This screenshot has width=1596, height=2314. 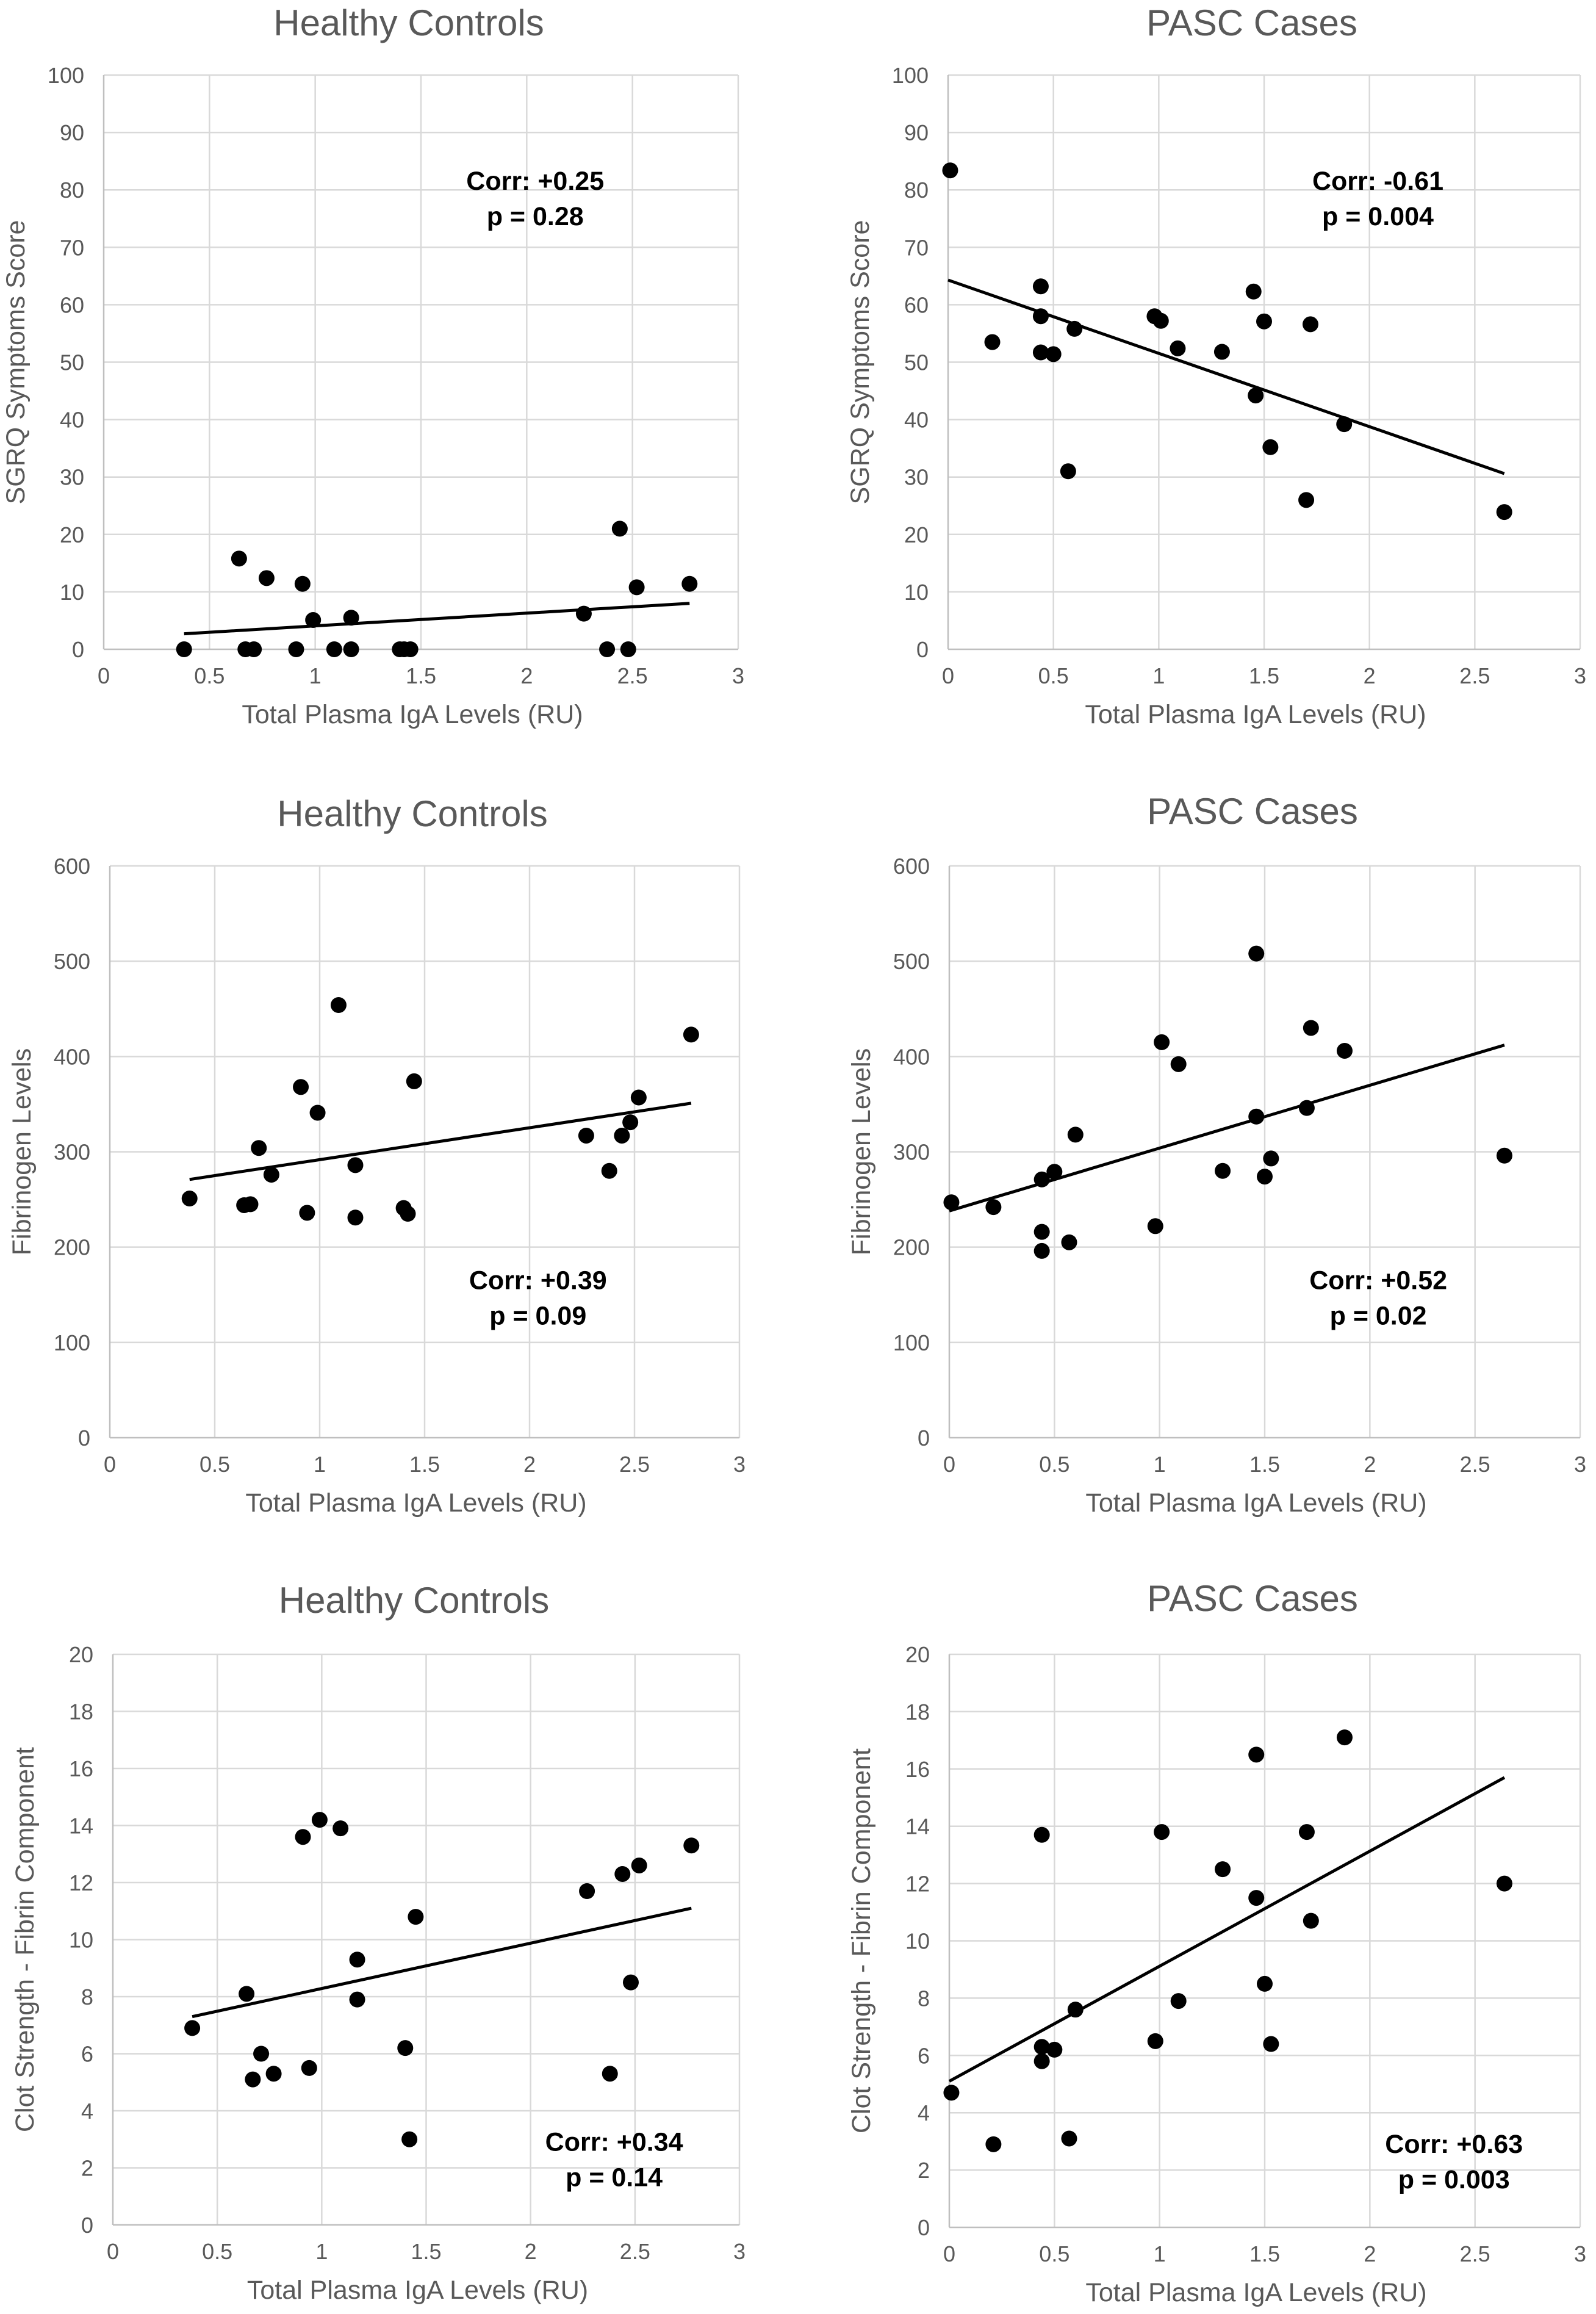 I want to click on p-value-label: p = 0.003, so click(x=1454, y=2179).